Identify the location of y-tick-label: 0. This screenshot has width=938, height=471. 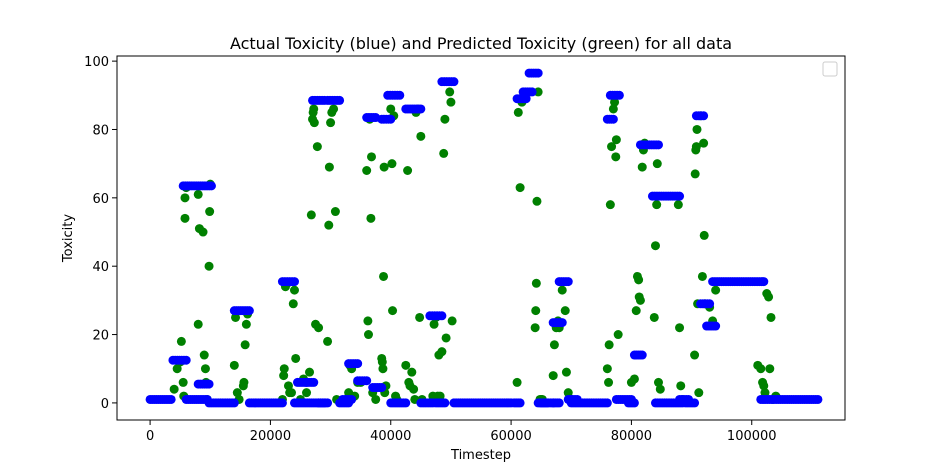
(105, 404).